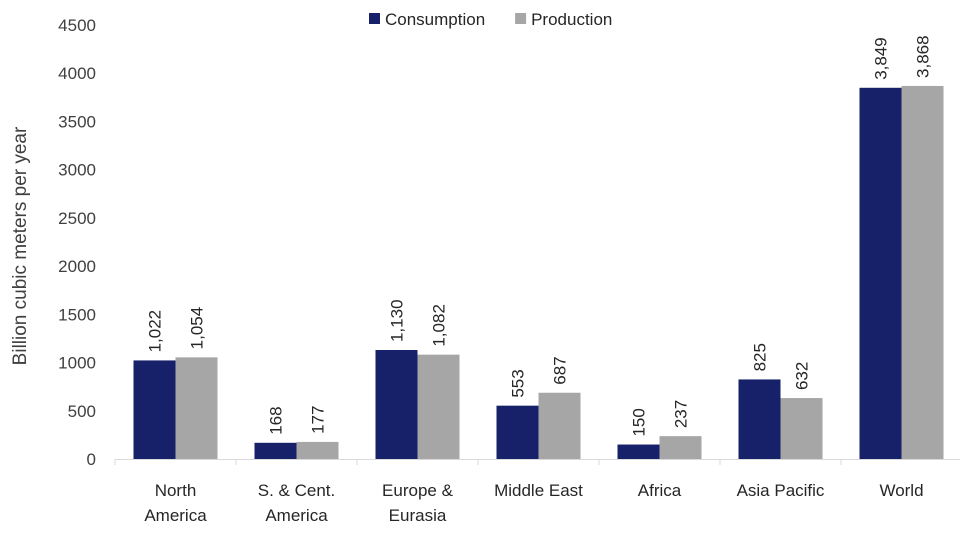  Describe the element at coordinates (435, 19) in the screenshot. I see `legend-label-consumption: Consumption` at that location.